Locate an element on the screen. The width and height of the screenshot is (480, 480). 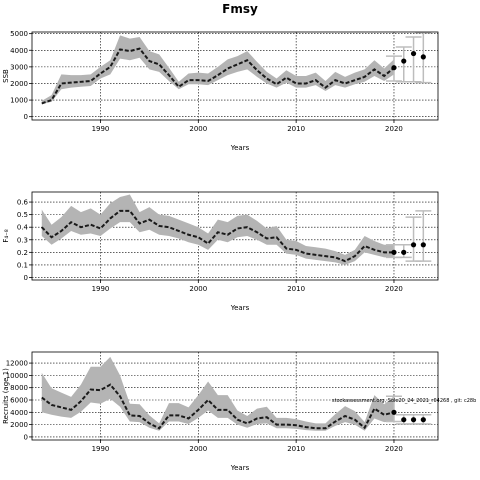
y-tick-label: 6000 is located at coordinates (19, 401).